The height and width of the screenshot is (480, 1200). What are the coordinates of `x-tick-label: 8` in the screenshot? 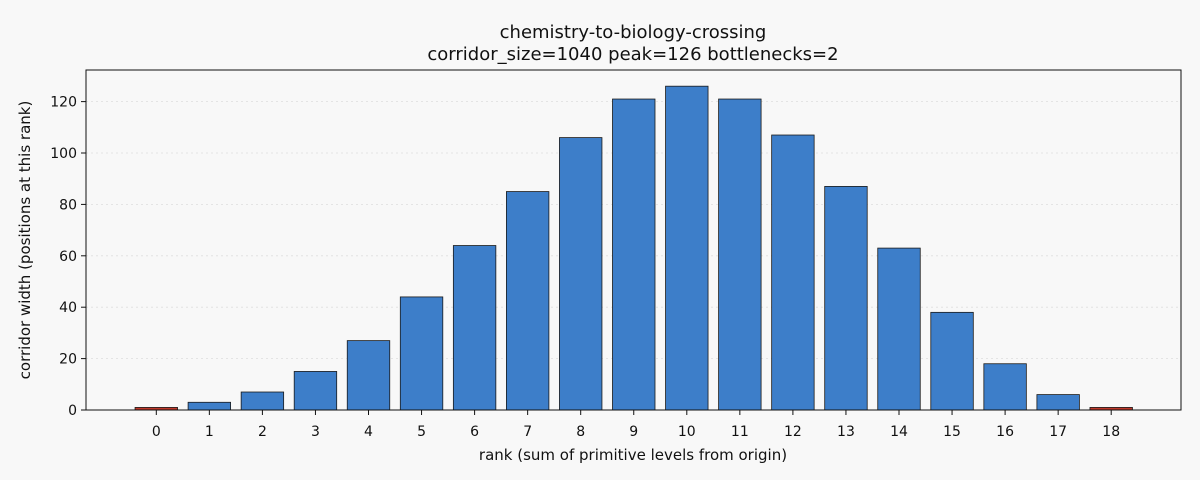 It's located at (580, 432).